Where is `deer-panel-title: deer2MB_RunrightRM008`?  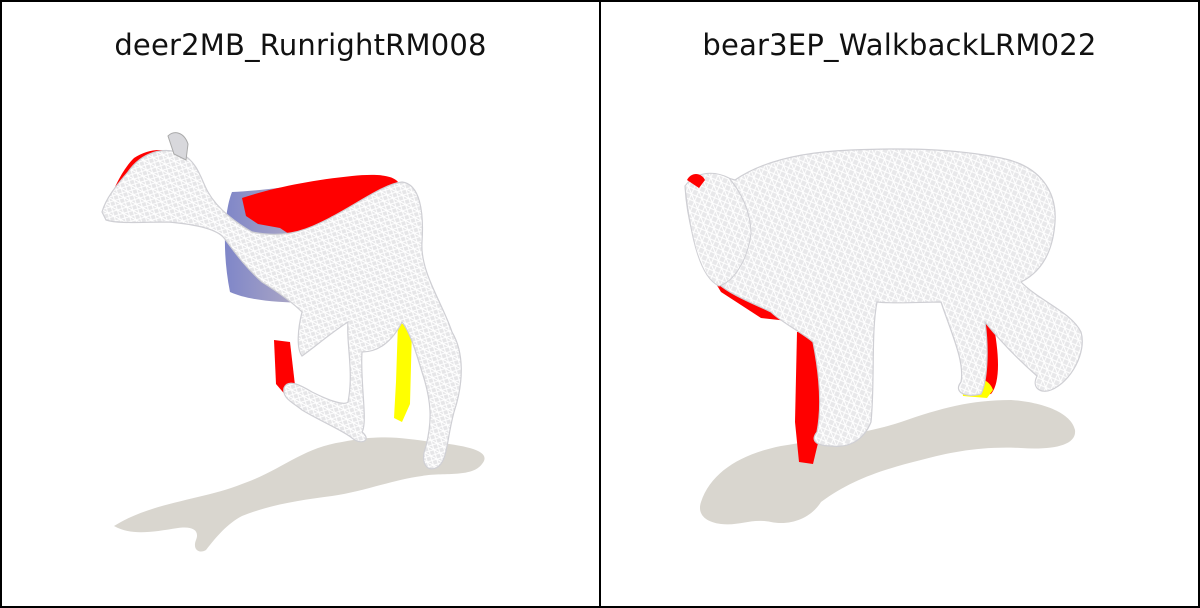 deer-panel-title: deer2MB_RunrightRM008 is located at coordinates (300, 45).